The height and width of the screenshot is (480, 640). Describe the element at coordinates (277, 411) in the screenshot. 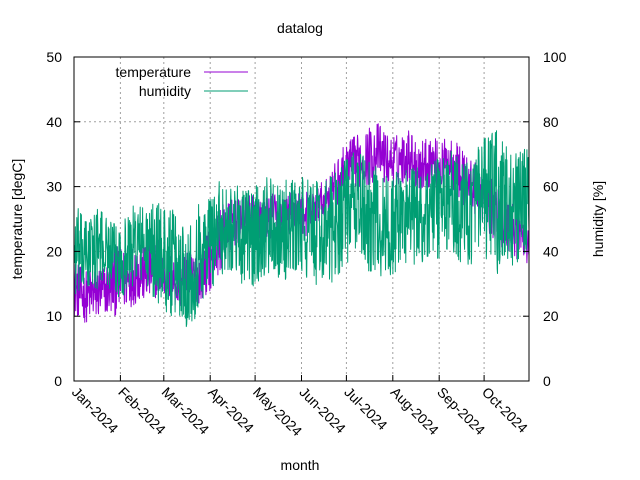

I see `x-tick-label: May-2024` at that location.